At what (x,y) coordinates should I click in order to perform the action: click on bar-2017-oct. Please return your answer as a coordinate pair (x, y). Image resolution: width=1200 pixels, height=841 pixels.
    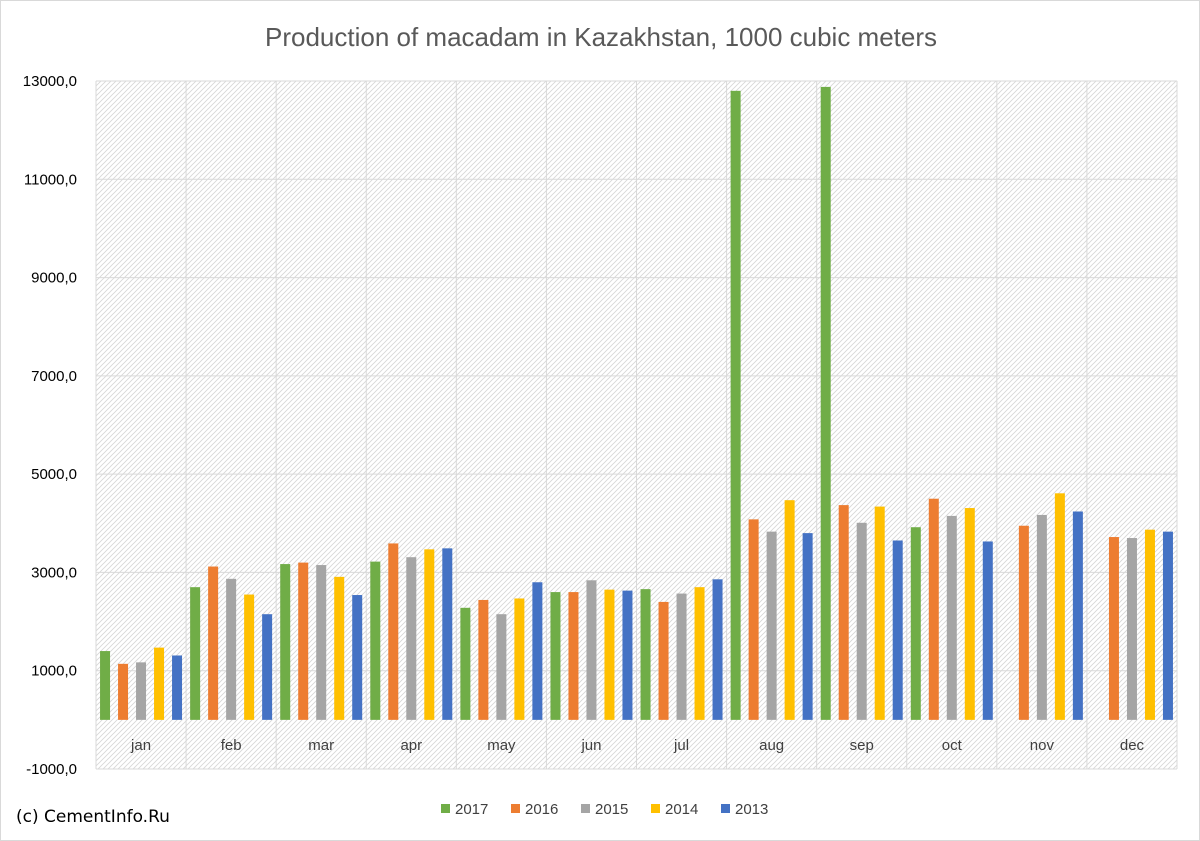
    Looking at the image, I should click on (915, 623).